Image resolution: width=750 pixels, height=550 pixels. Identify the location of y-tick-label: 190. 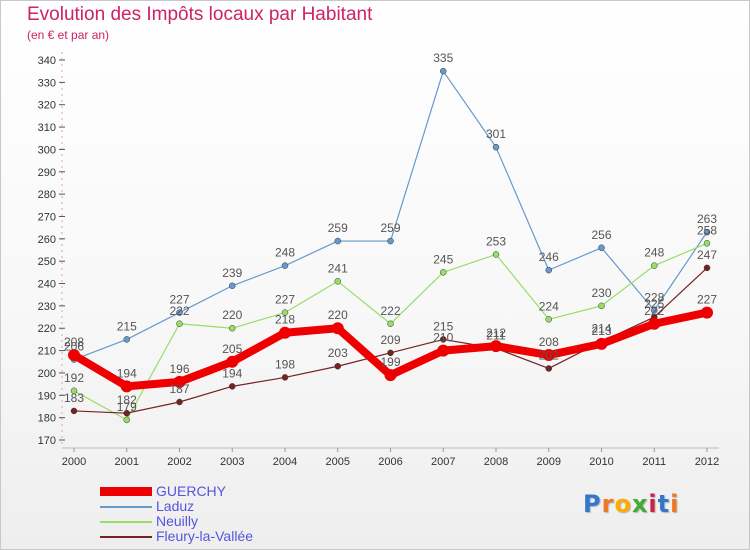
(47, 396).